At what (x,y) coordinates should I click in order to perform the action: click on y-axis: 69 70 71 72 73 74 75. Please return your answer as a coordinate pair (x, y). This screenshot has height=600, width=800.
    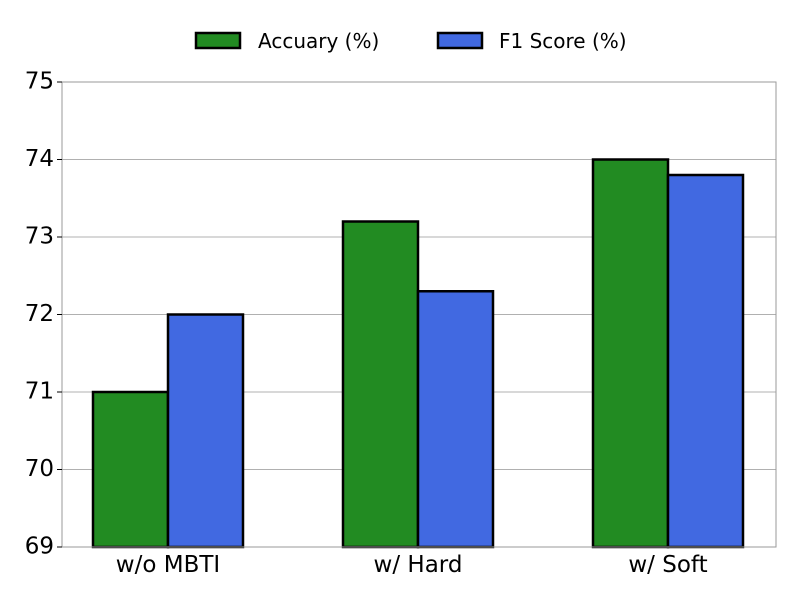
    Looking at the image, I should click on (43, 314).